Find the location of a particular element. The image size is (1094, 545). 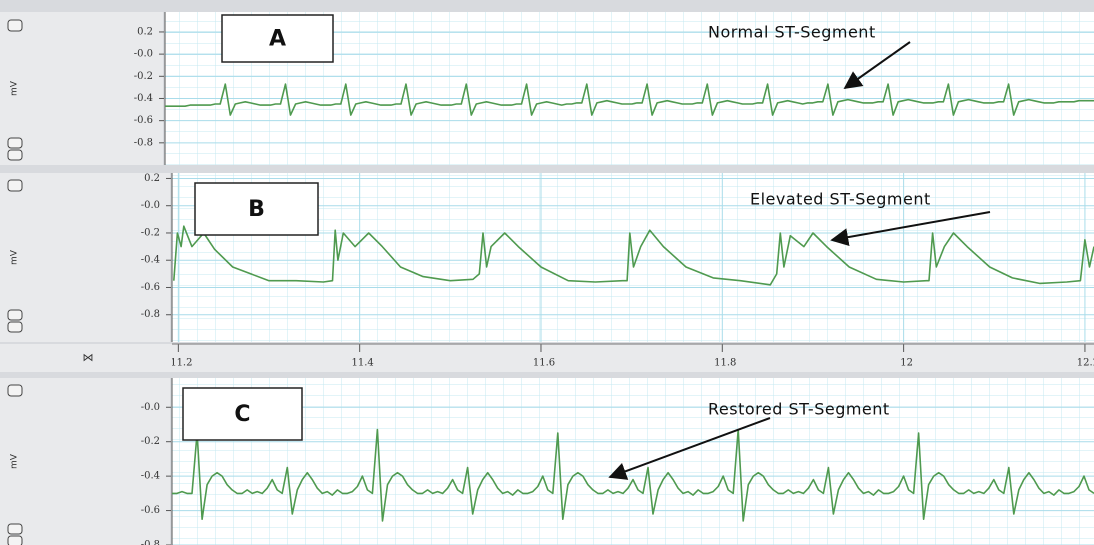

panel-label: C is located at coordinates (242, 414).